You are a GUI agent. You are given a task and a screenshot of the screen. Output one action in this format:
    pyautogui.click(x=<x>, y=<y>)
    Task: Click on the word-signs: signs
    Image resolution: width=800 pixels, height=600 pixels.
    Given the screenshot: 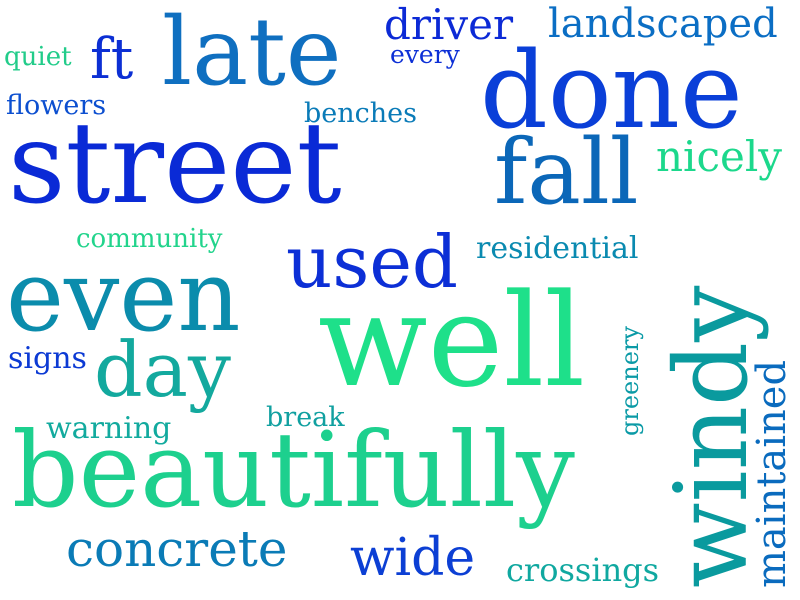 What is the action you would take?
    pyautogui.click(x=47, y=358)
    